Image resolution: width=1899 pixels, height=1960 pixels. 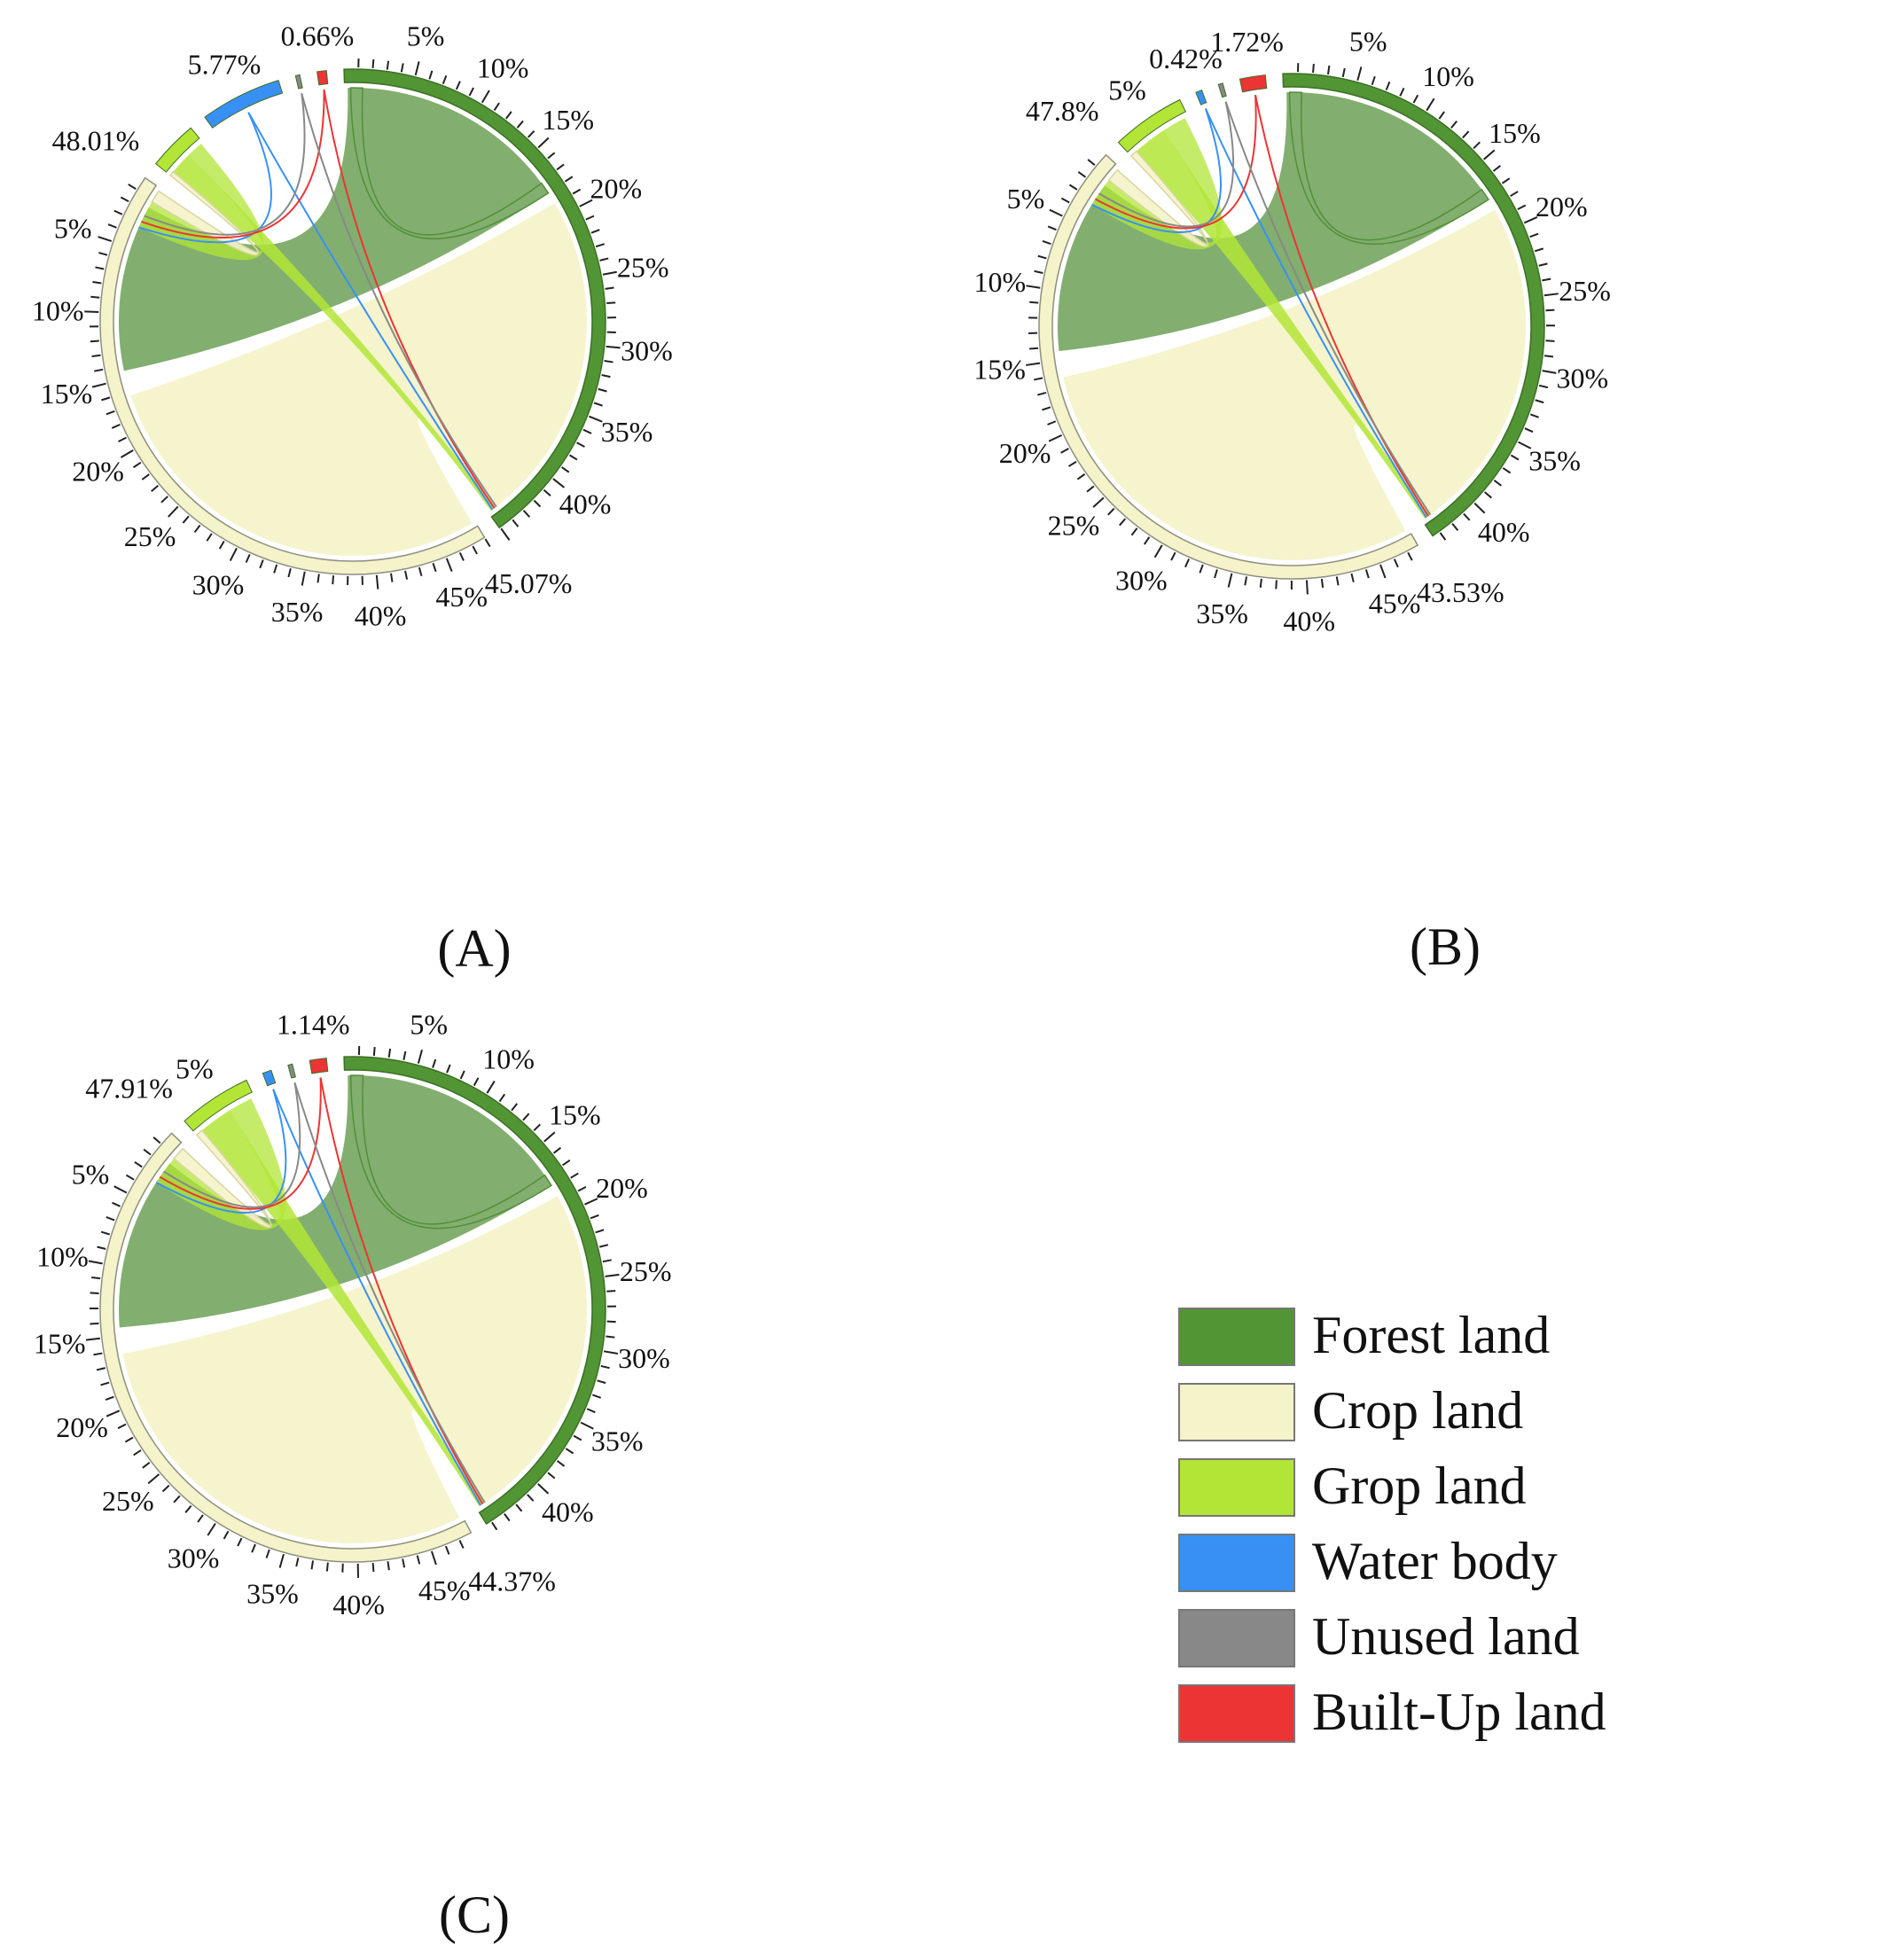 I want to click on tick-label: 30%, so click(x=194, y=1557).